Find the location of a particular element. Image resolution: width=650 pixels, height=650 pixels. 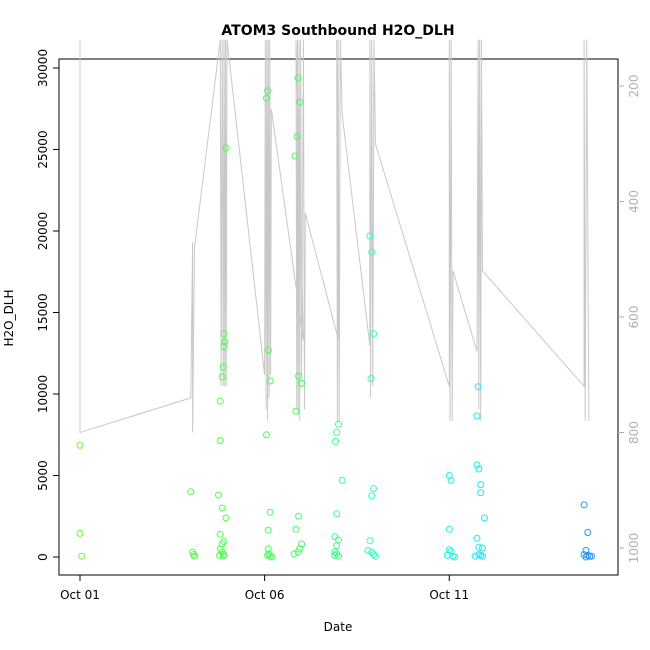

y-tick-label: 5000 is located at coordinates (43, 475).